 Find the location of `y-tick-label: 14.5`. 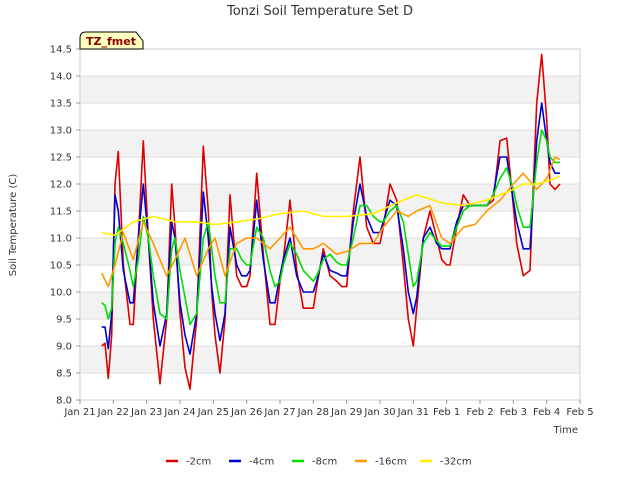

y-tick-label: 14.5 is located at coordinates (61, 50).